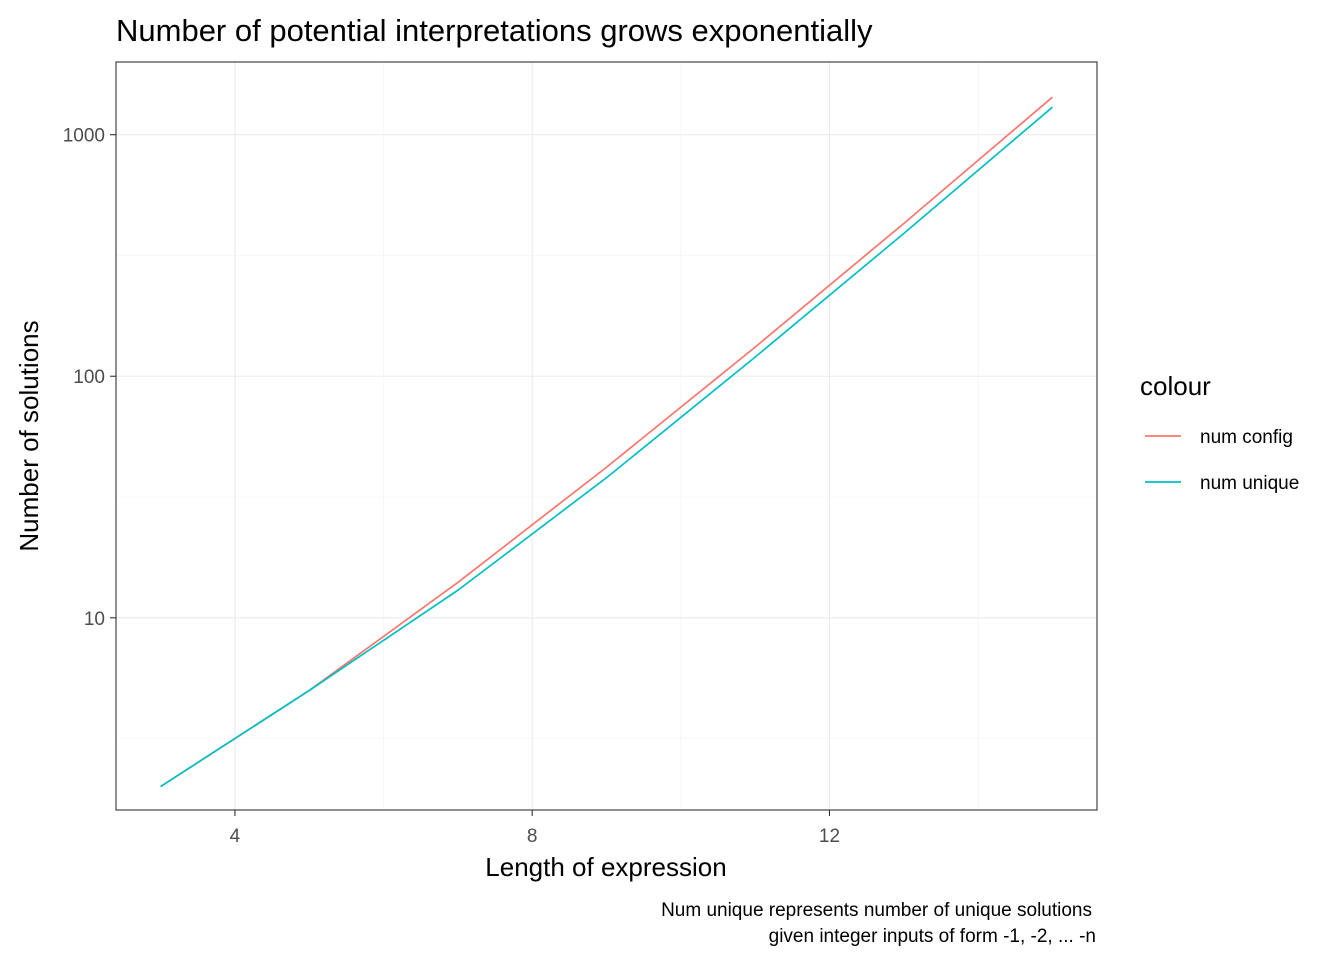 The width and height of the screenshot is (1344, 965). What do you see at coordinates (29, 435) in the screenshot?
I see `y-axis-title: Number of solutions` at bounding box center [29, 435].